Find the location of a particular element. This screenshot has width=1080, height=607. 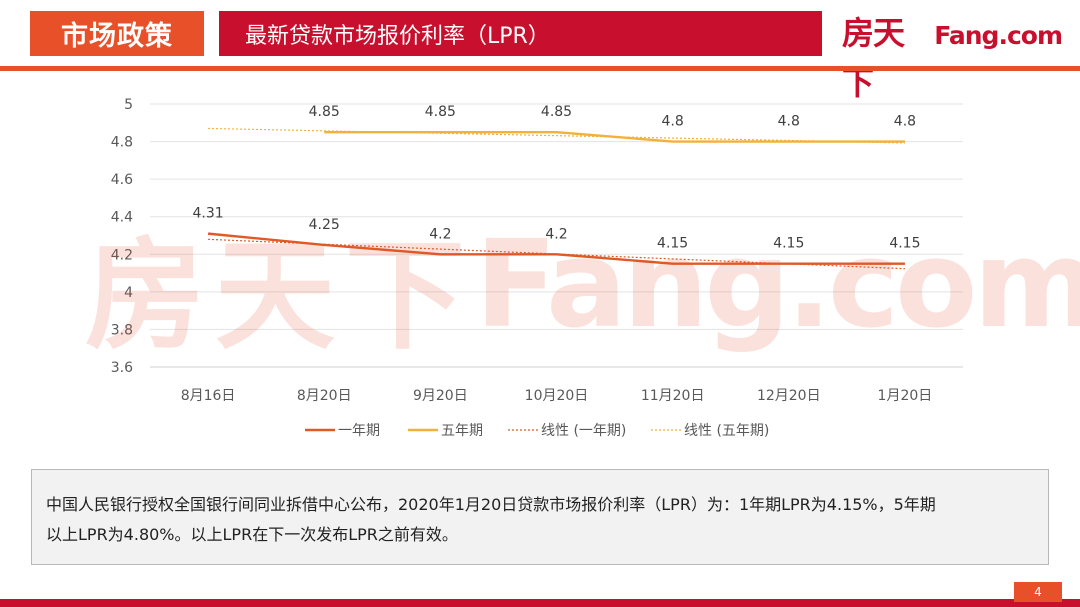

y-tick-label: 4.8 is located at coordinates (122, 143).